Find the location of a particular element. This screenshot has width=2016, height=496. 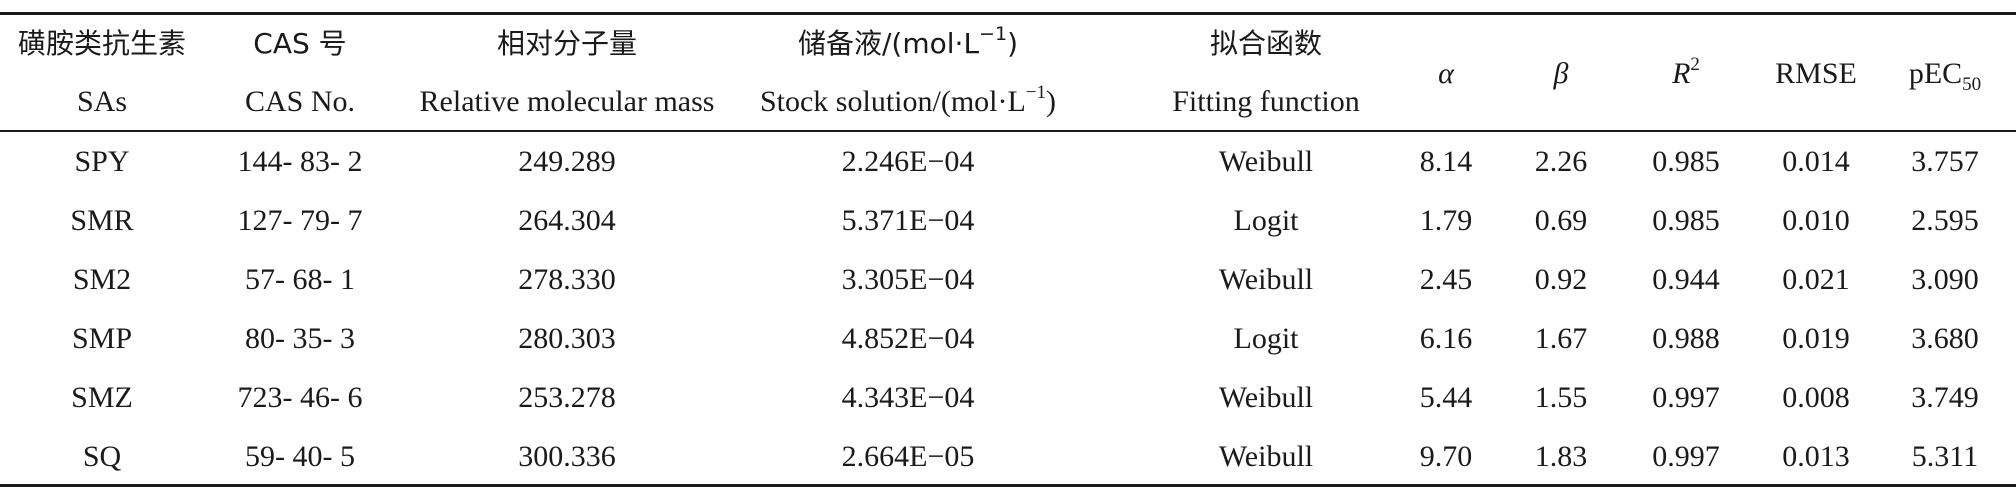

cell-pec50: 2.595 is located at coordinates (1945, 220).